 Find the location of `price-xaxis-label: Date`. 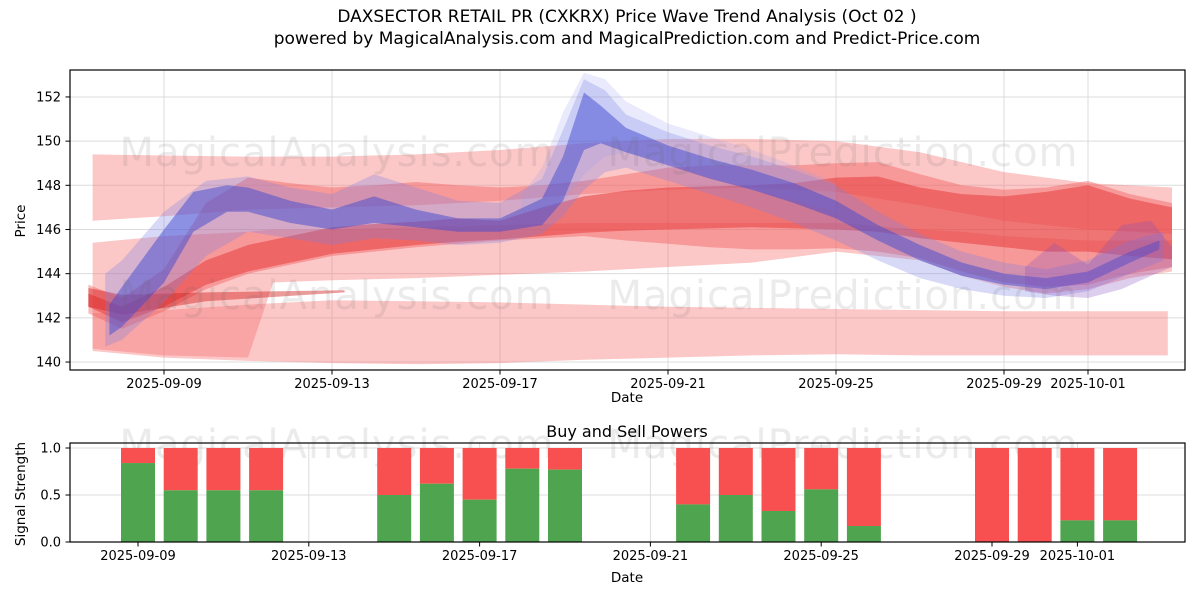

price-xaxis-label: Date is located at coordinates (627, 398).